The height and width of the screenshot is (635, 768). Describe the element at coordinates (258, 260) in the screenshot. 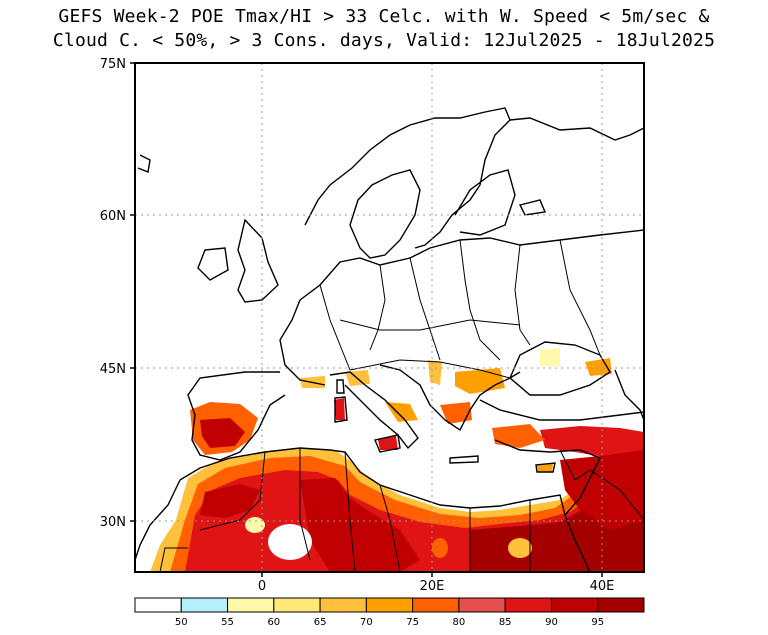

I see `coast-britain` at that location.